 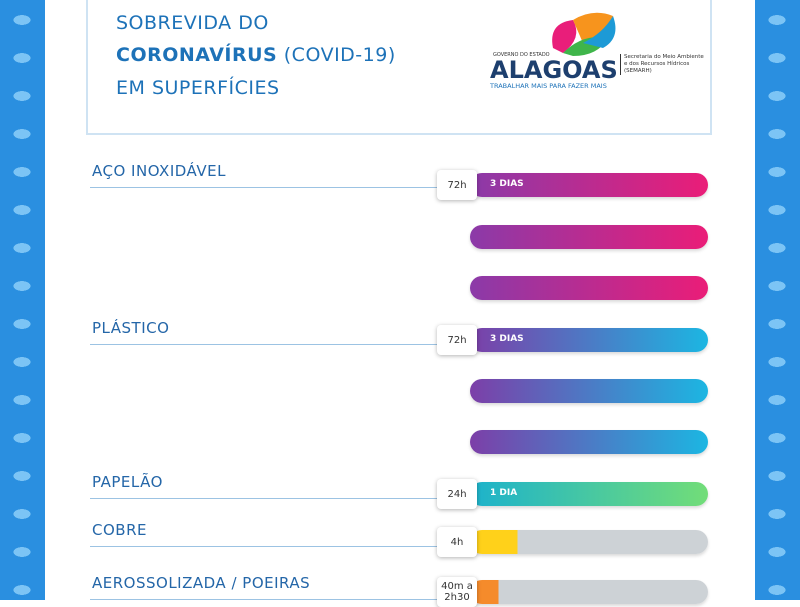 I want to click on surface-label: PAPELÃO, so click(x=127, y=482).